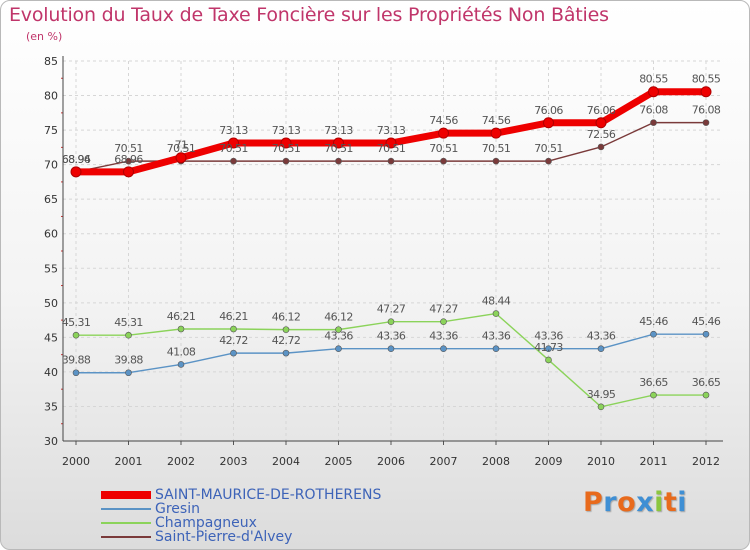 The image size is (750, 550). What do you see at coordinates (601, 461) in the screenshot?
I see `x-tick-label: 2010` at bounding box center [601, 461].